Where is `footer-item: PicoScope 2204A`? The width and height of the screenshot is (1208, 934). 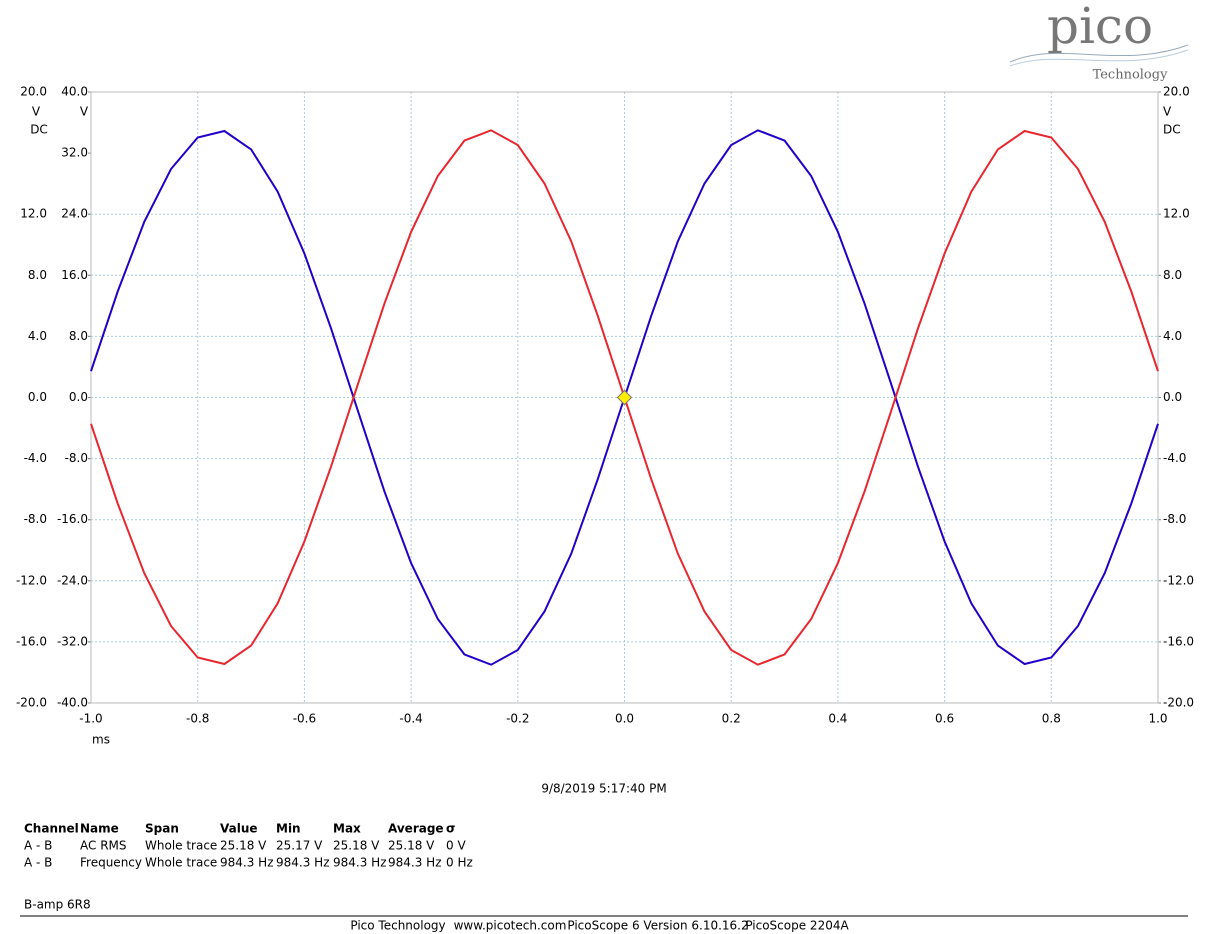 footer-item: PicoScope 2204A is located at coordinates (797, 926).